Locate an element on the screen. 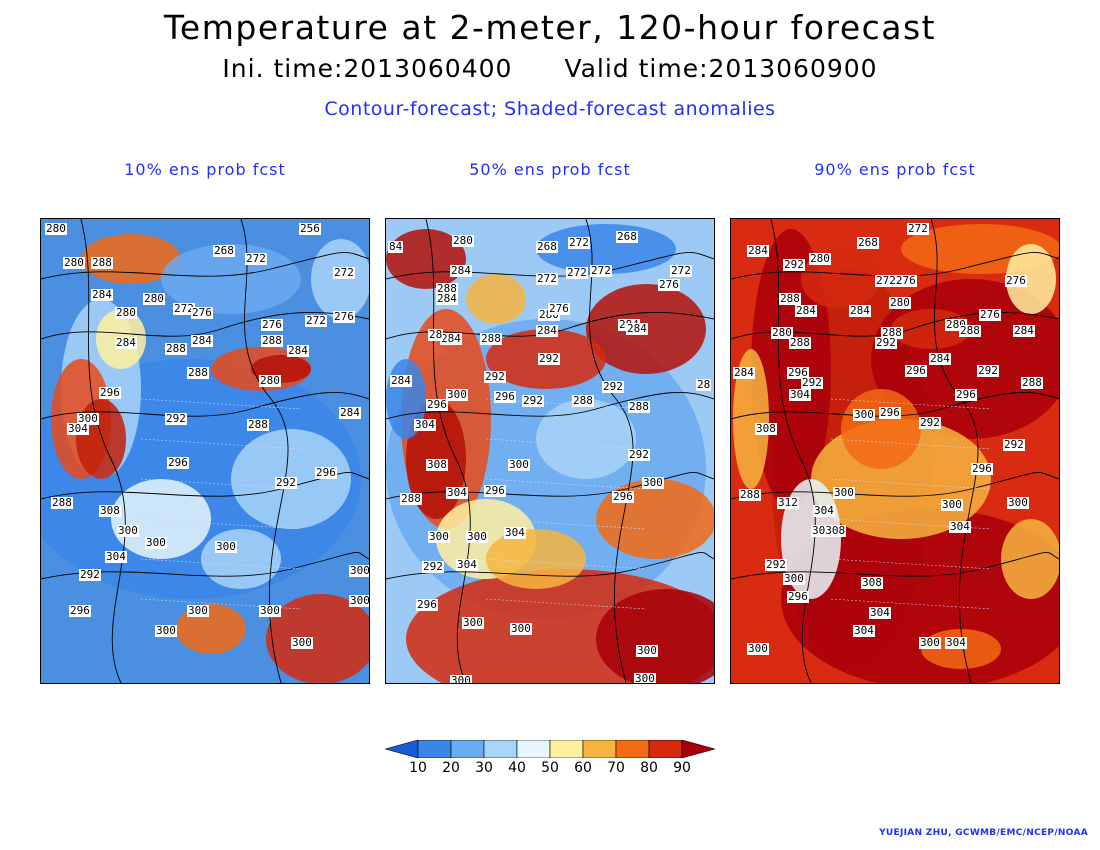 Image resolution: width=1100 pixels, height=850 pixels. colorbar-tick-label: 80 is located at coordinates (649, 768).